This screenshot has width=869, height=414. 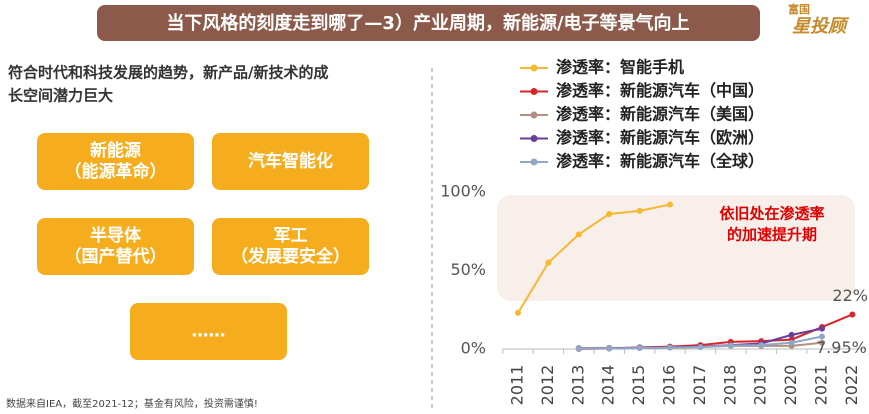 What do you see at coordinates (638, 385) in the screenshot?
I see `x-tick-label: 2015` at bounding box center [638, 385].